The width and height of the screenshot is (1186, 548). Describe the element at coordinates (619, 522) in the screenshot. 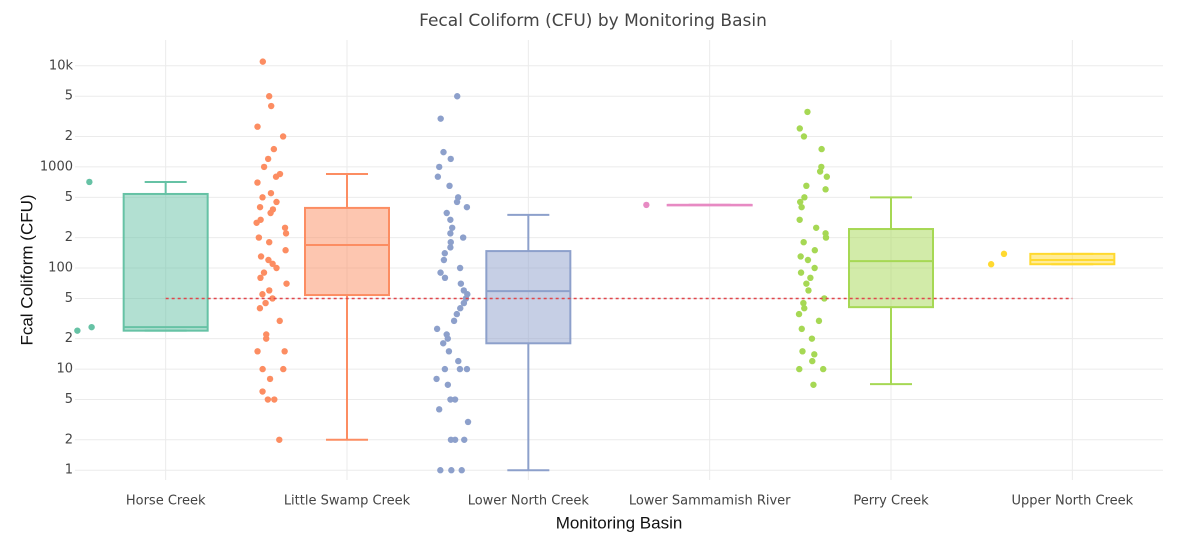

I see `x-axis-title: Monitoring Basin` at that location.